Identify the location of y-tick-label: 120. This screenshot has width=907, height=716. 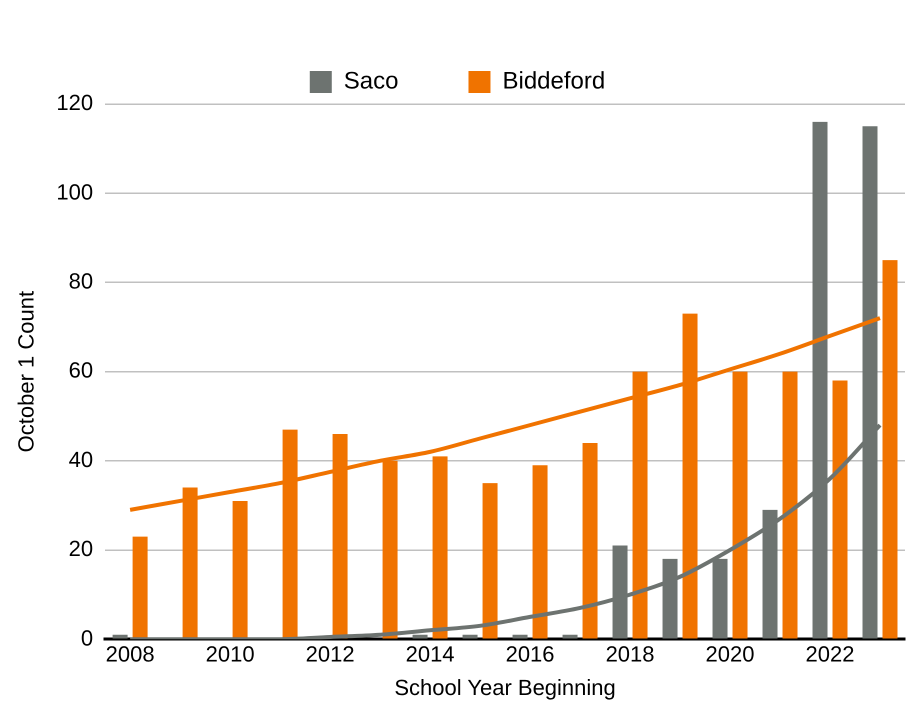
(75, 103).